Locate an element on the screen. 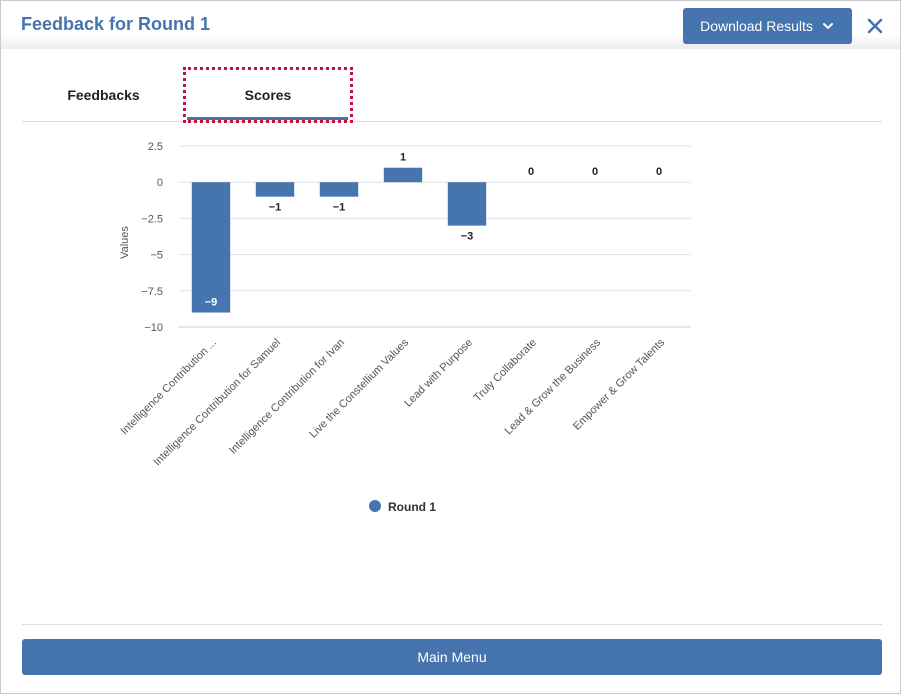  download-results-label: Download Results is located at coordinates (756, 26).